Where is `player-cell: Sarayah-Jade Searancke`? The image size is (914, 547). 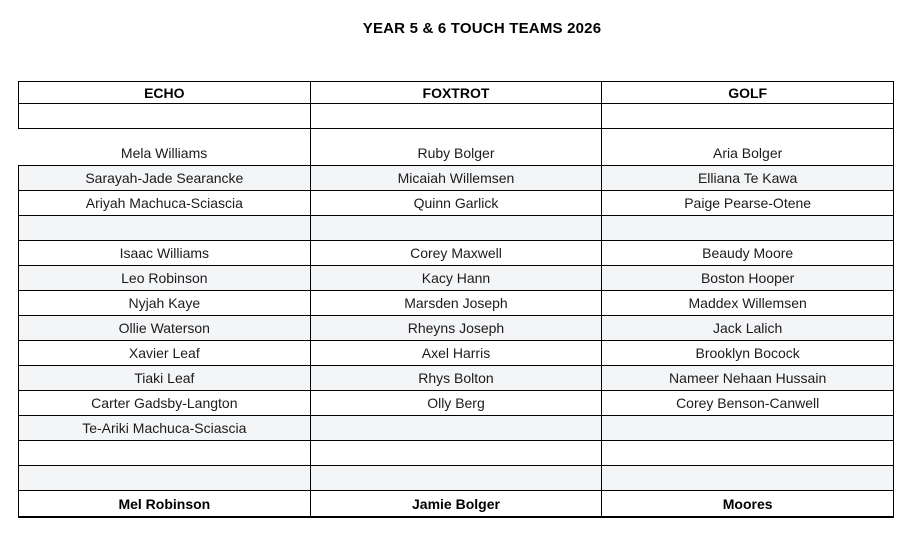
player-cell: Sarayah-Jade Searancke is located at coordinates (164, 178).